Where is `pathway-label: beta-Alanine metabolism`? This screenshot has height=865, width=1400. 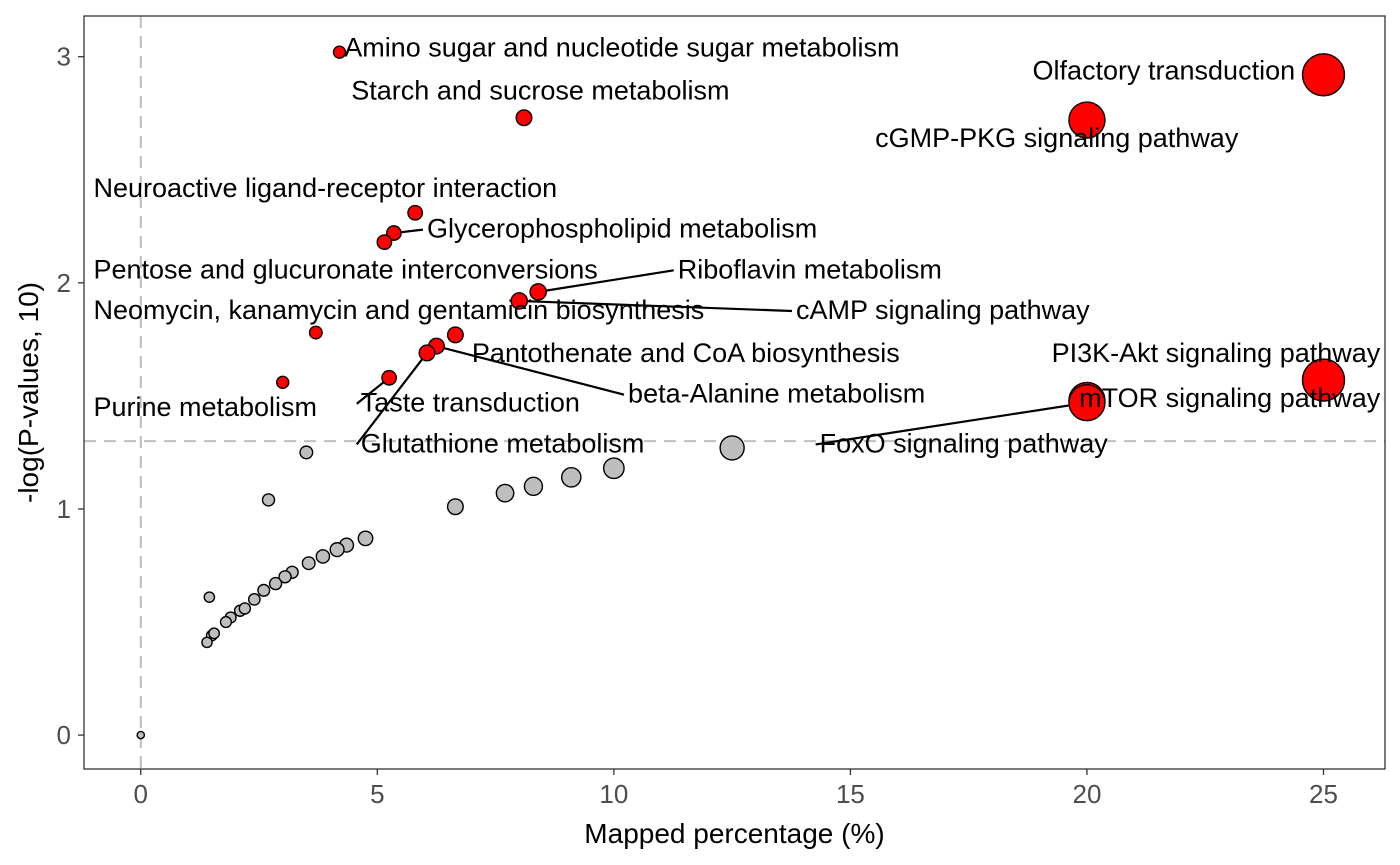
pathway-label: beta-Alanine metabolism is located at coordinates (776, 394).